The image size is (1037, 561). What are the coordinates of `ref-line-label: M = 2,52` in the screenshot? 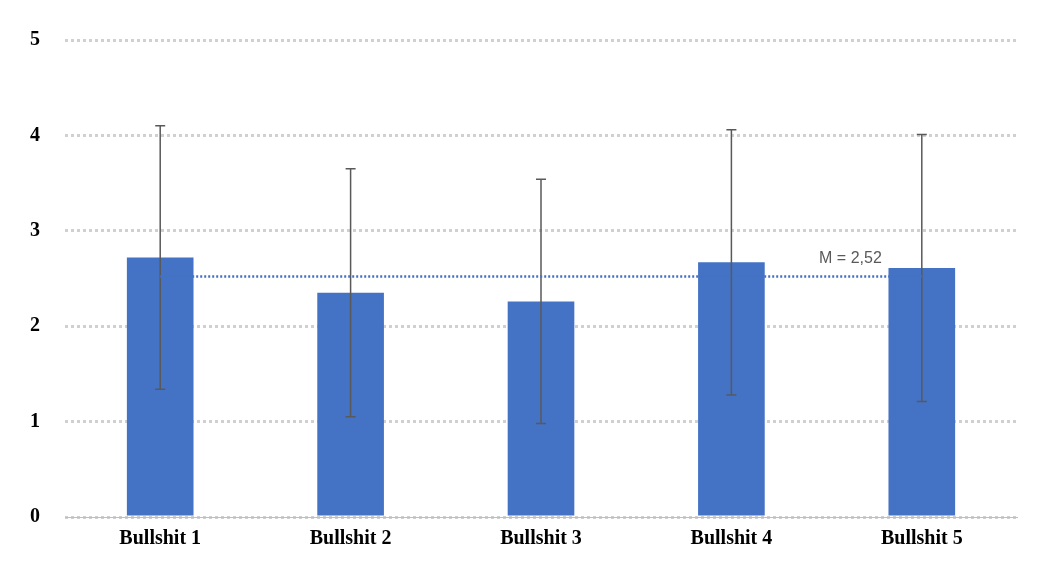 It's located at (850, 257).